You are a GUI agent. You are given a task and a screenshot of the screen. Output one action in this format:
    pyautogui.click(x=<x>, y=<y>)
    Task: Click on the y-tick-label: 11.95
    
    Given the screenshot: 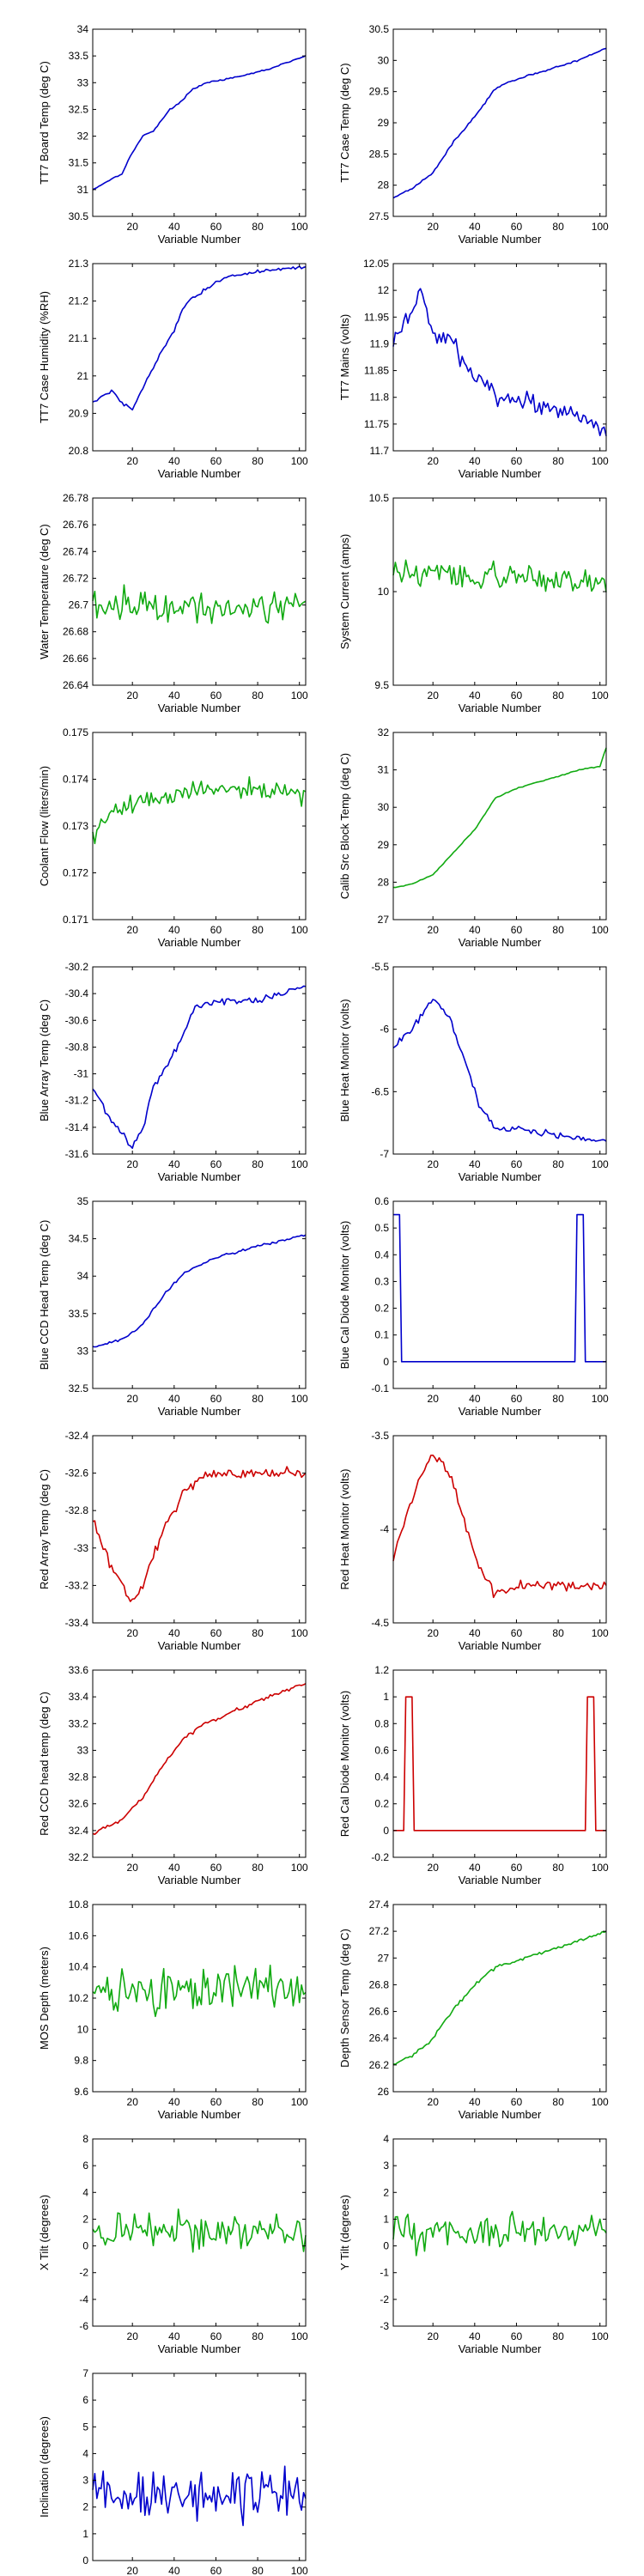 What is the action you would take?
    pyautogui.click(x=377, y=317)
    